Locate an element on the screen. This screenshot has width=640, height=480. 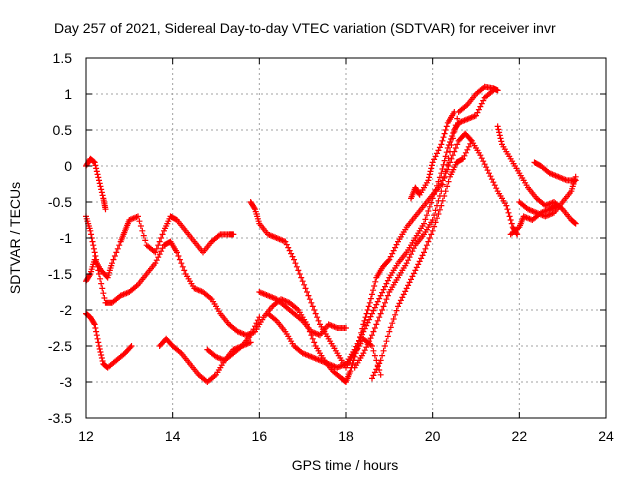
x-axis-title: GPS time / hours is located at coordinates (345, 465).